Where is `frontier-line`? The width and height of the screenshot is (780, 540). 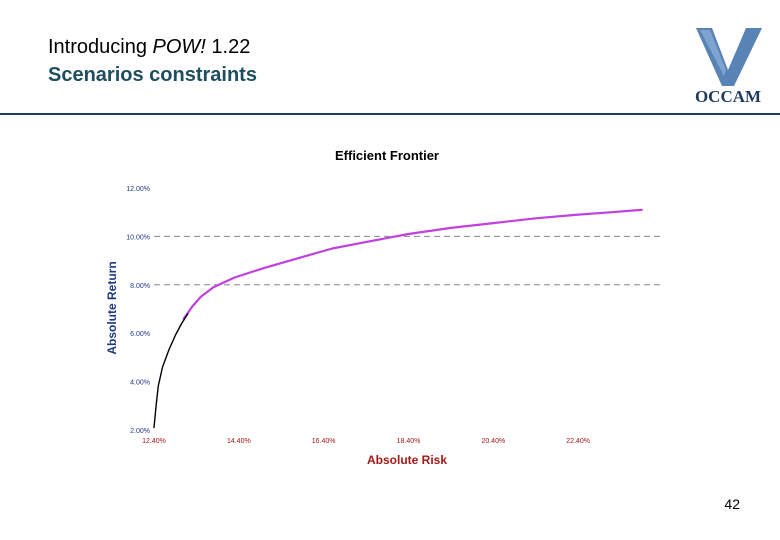 frontier-line is located at coordinates (412, 264).